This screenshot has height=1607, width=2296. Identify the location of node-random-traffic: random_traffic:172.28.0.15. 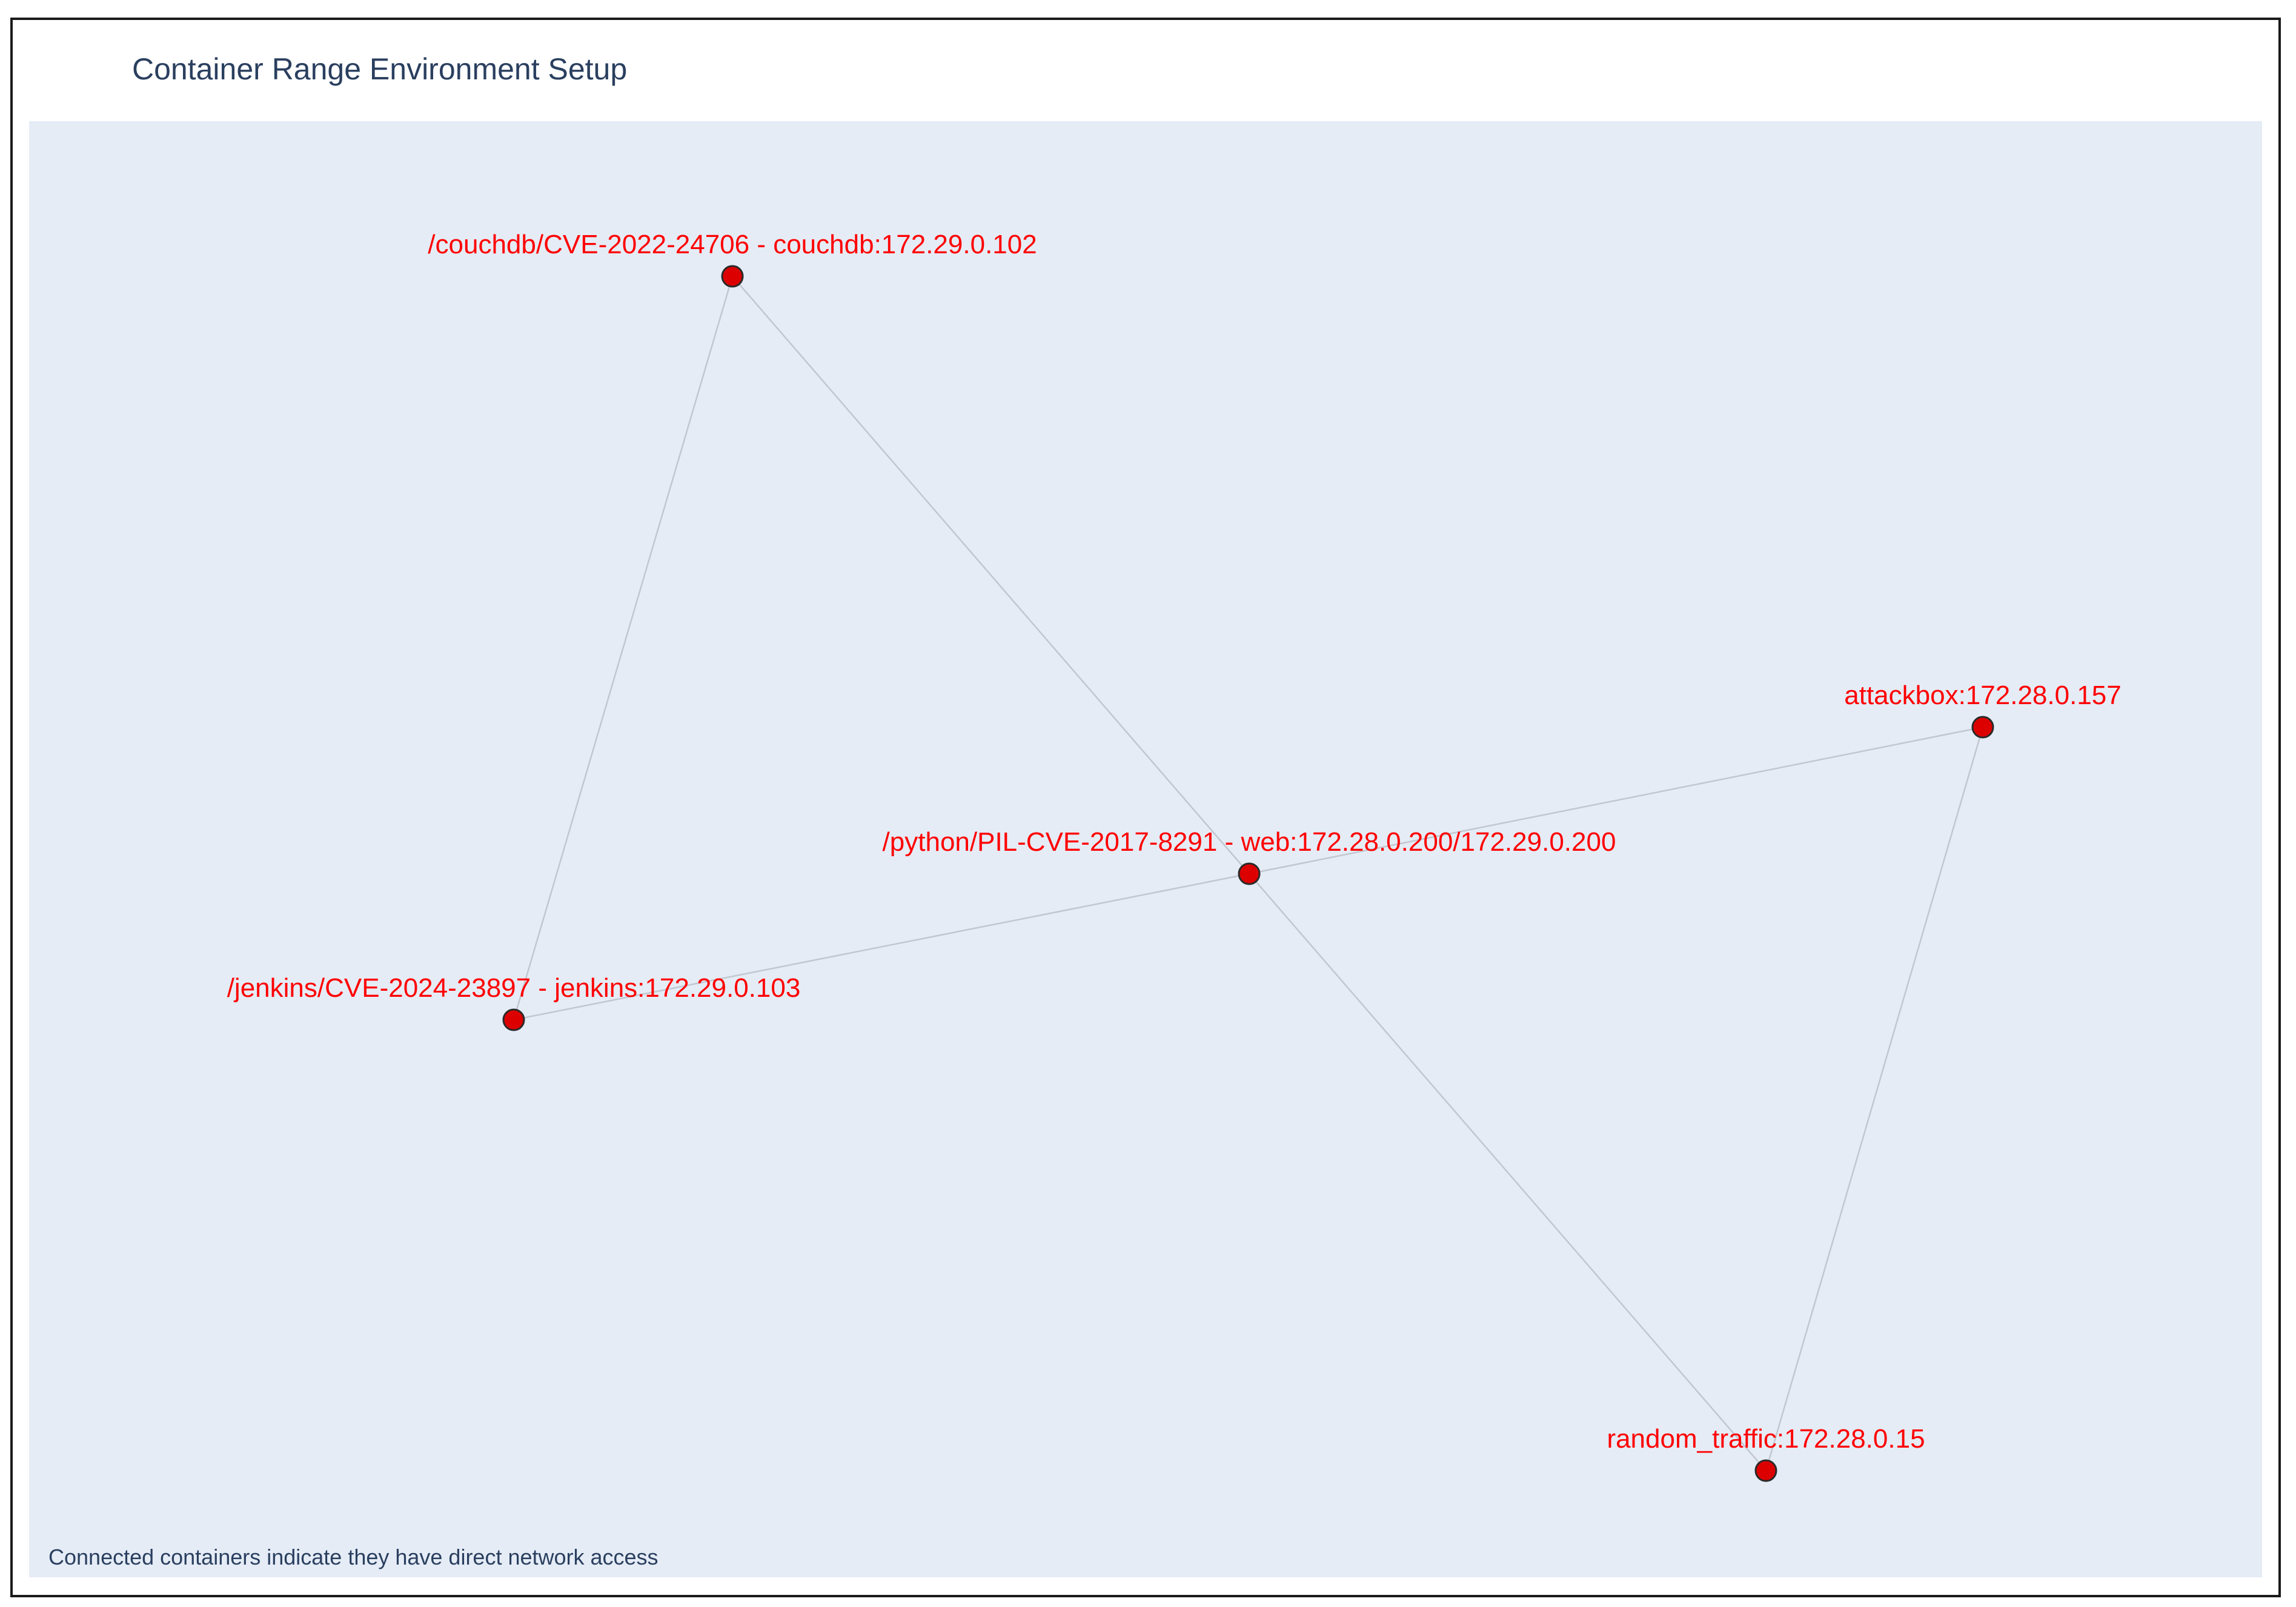
(1766, 1453).